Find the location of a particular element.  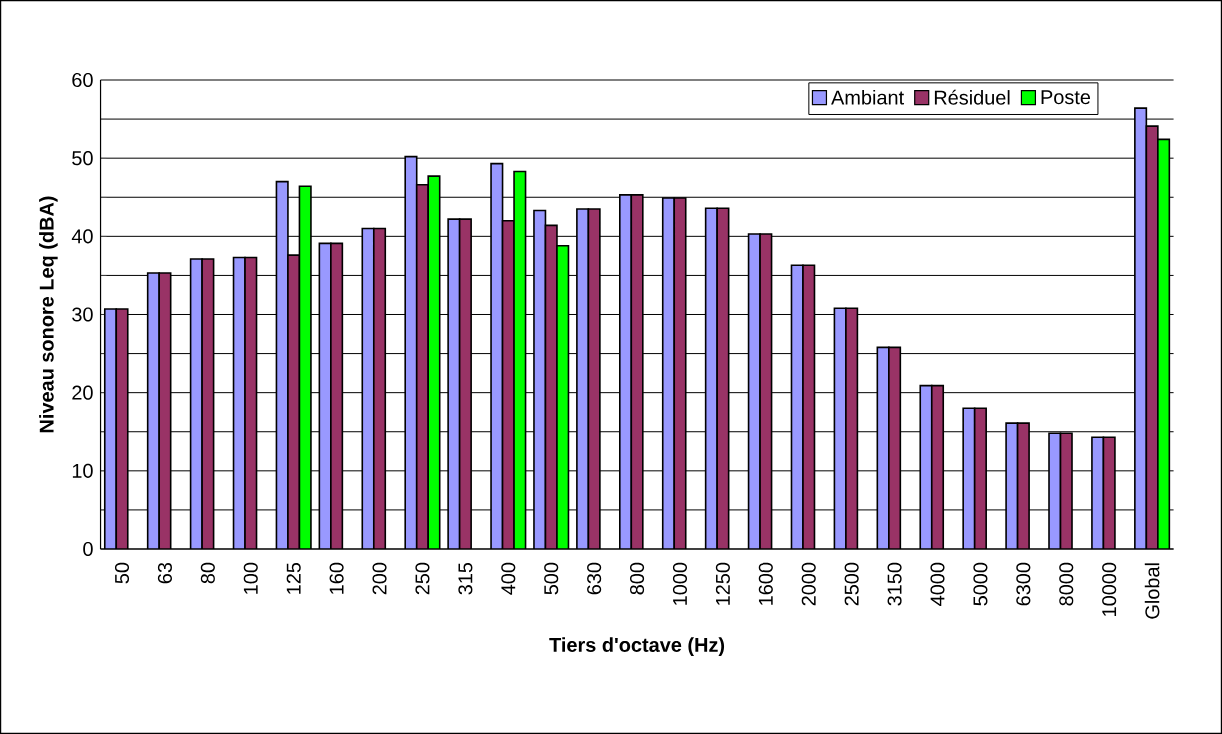

x-tick-label: 400 is located at coordinates (508, 578).